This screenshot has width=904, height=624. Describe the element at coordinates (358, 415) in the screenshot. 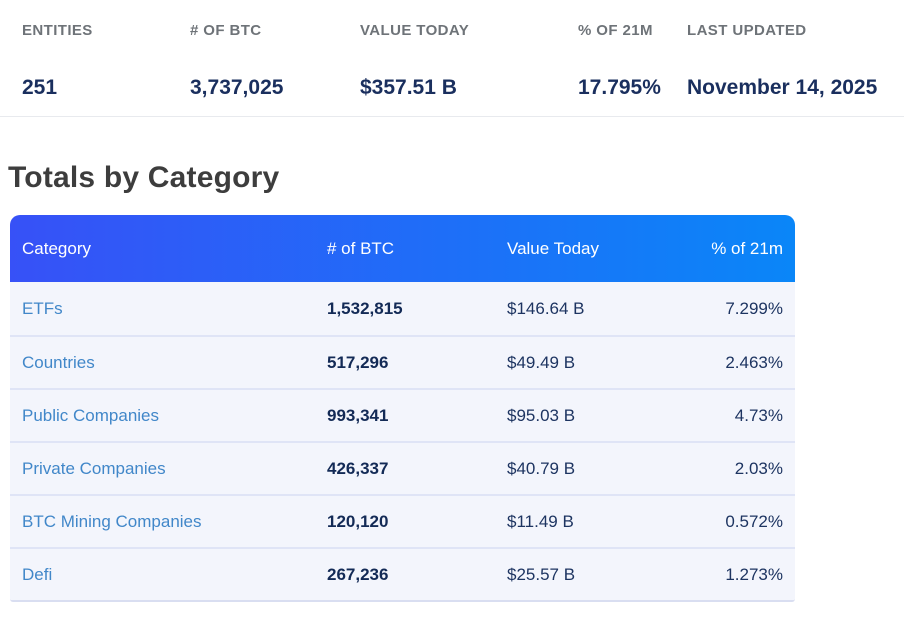

I see `cell-btc-amount: 993,341` at that location.